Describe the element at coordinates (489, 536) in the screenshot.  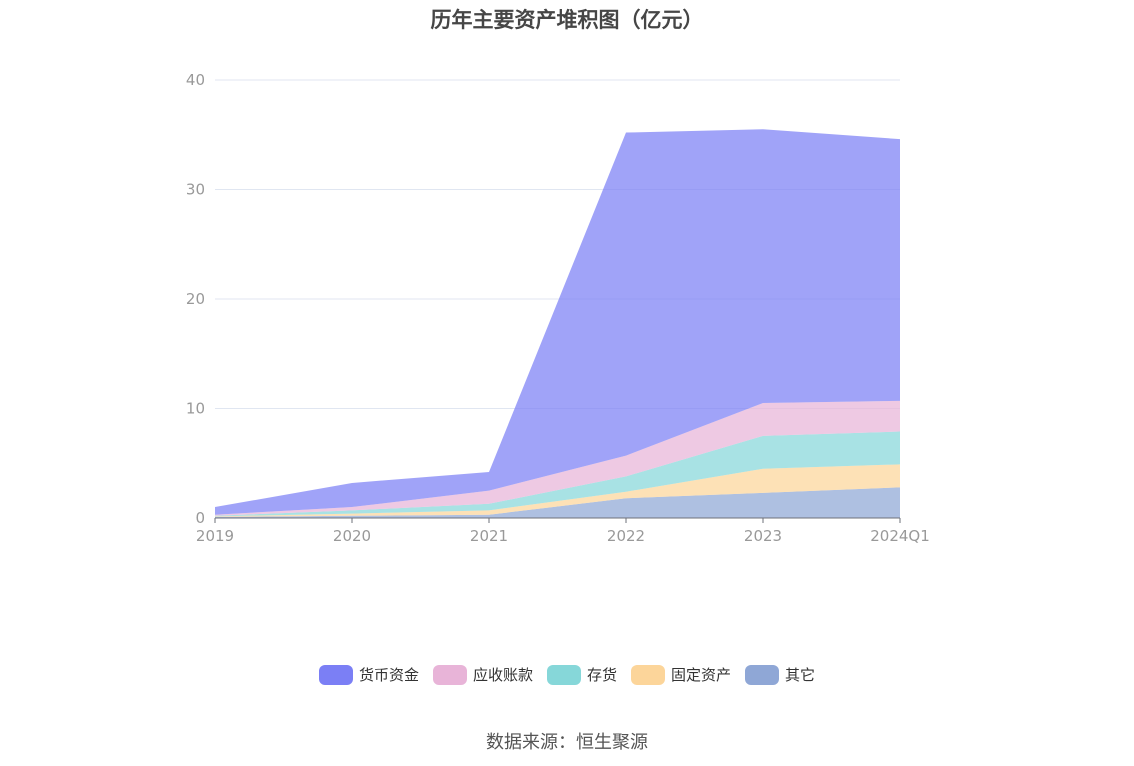
I see `x-tick-label-2: 2021` at that location.